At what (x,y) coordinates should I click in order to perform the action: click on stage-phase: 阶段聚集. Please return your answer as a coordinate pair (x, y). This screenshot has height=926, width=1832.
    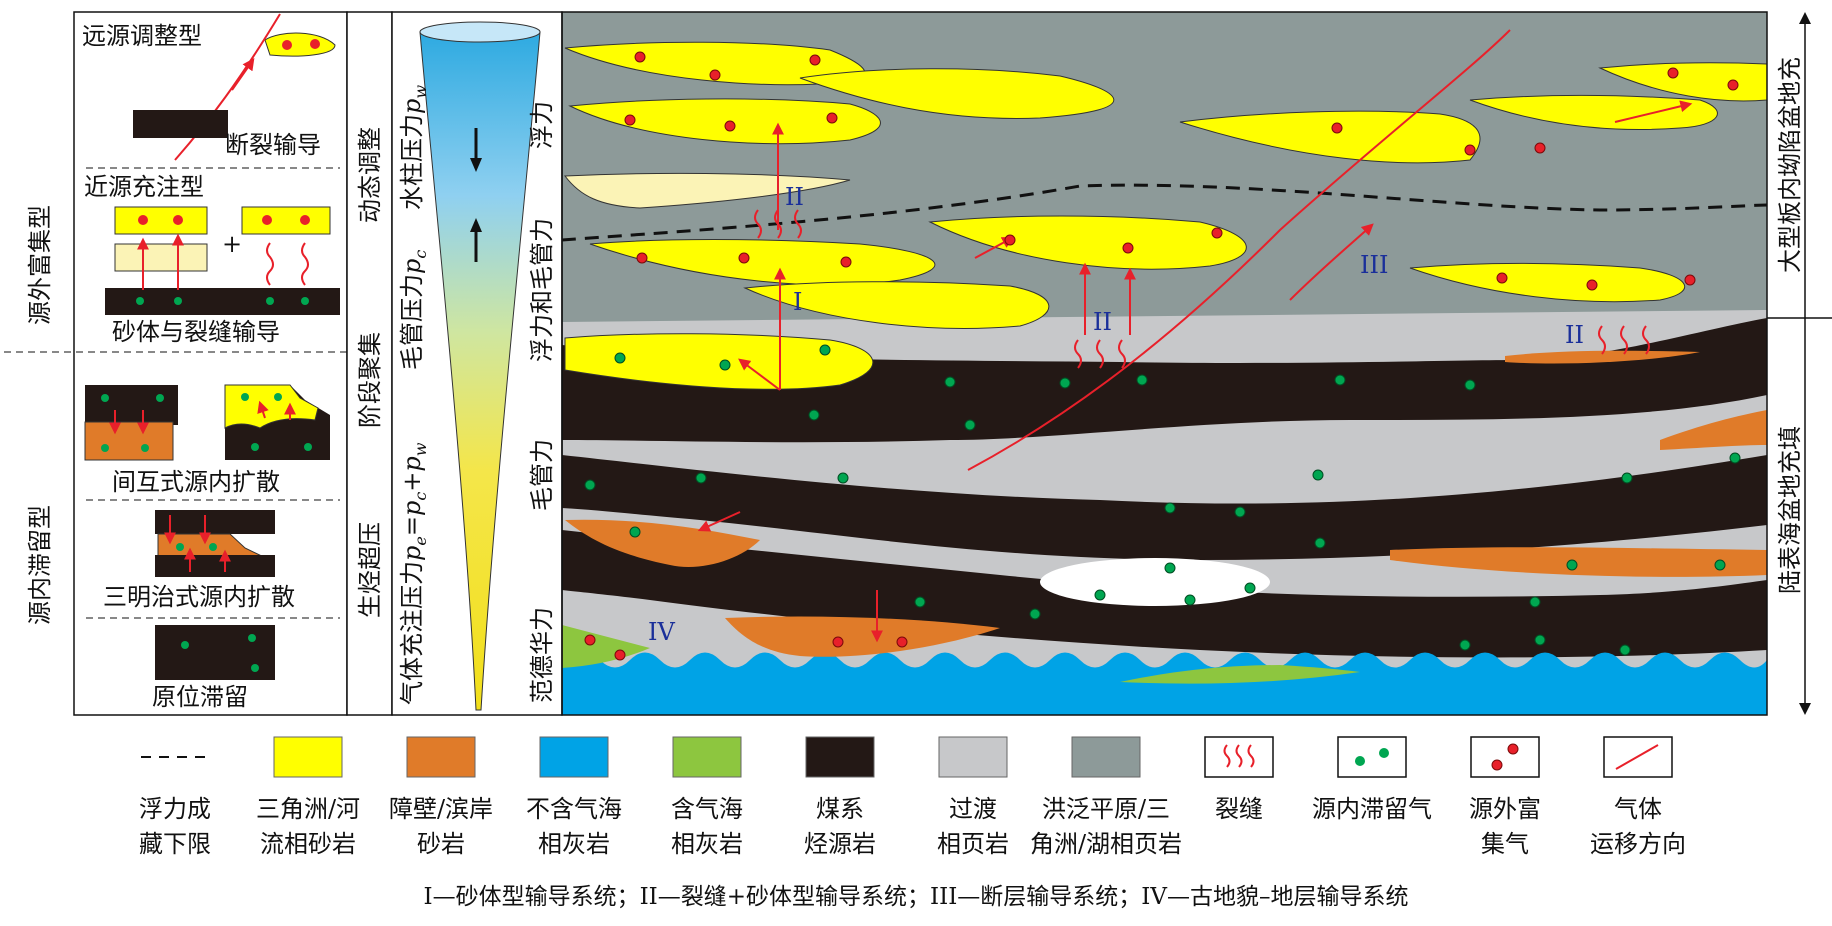
    Looking at the image, I should click on (370, 380).